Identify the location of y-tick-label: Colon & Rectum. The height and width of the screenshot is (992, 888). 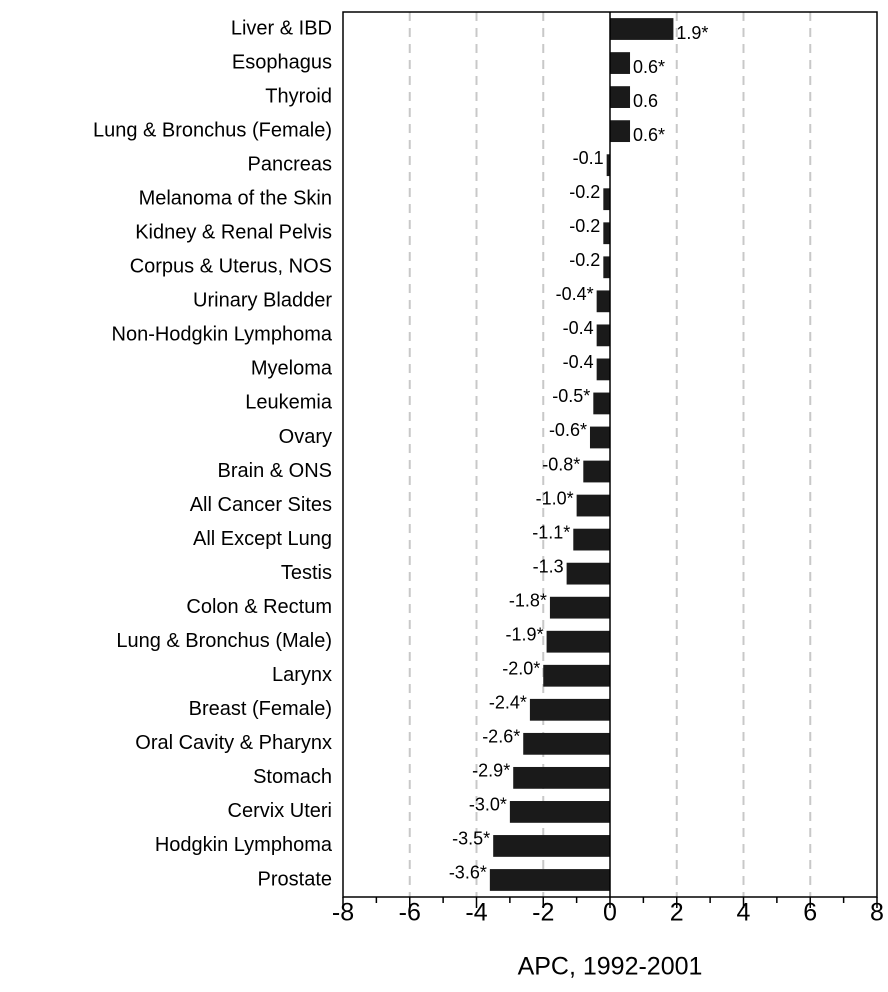
(259, 607).